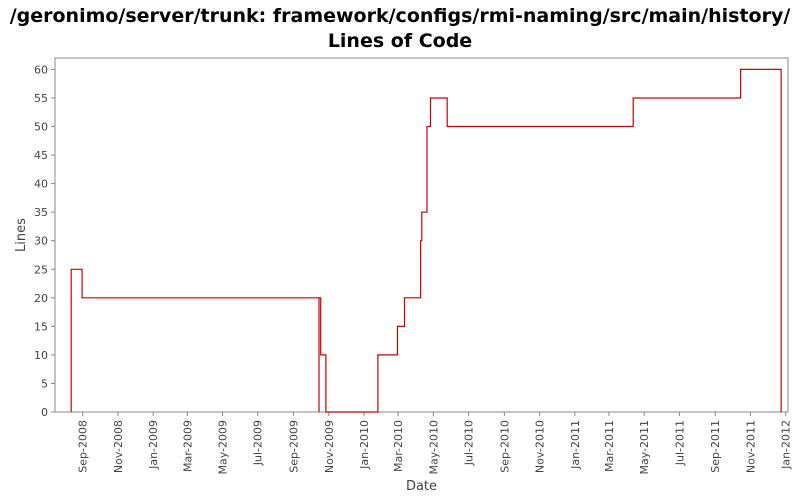  Describe the element at coordinates (41, 212) in the screenshot. I see `y-tick-label: 35` at that location.